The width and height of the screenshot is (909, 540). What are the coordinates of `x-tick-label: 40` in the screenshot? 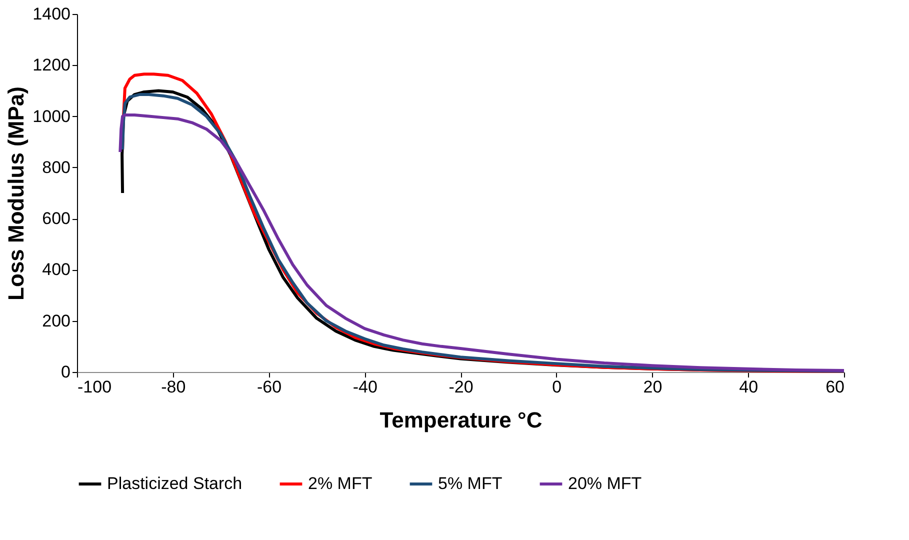 It's located at (748, 387).